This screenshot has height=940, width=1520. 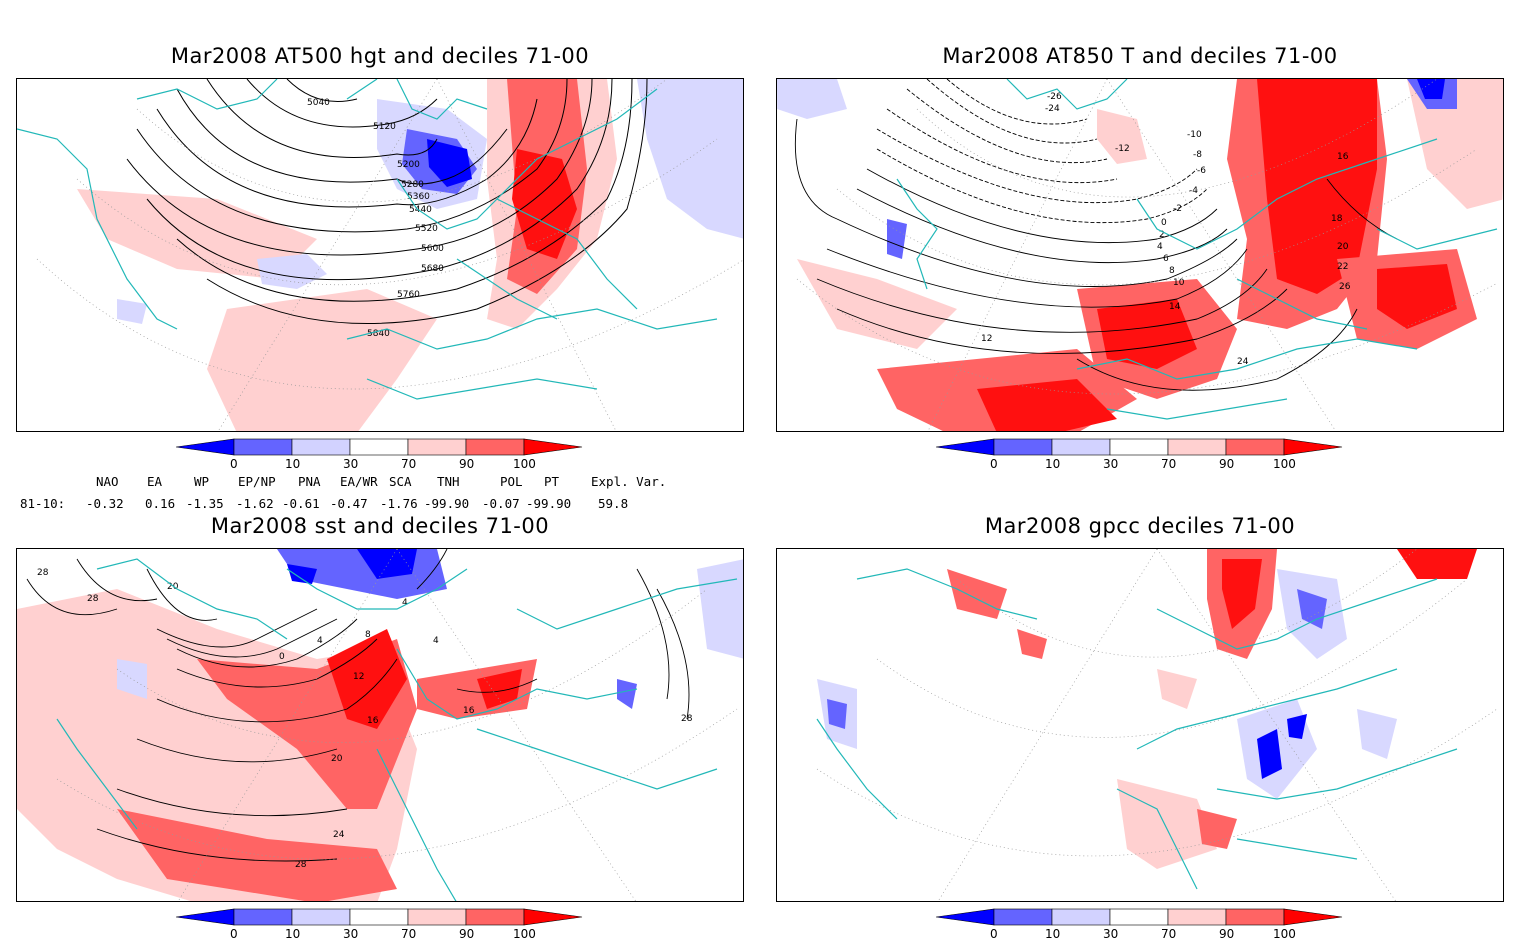 I want to click on index-name-nao: NAO, so click(x=107, y=481).